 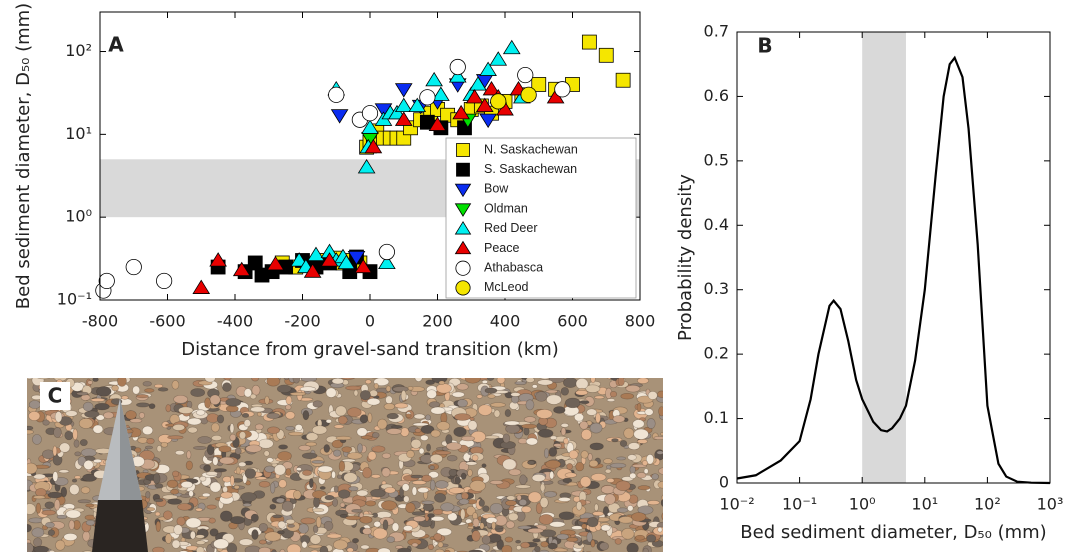 What do you see at coordinates (716, 95) in the screenshot?
I see `y-tick-label: 0.6` at bounding box center [716, 95].